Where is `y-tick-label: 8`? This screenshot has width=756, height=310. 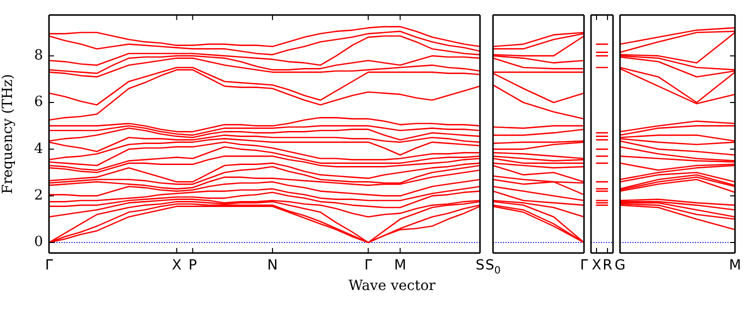
y-tick-label: 8 is located at coordinates (38, 55).